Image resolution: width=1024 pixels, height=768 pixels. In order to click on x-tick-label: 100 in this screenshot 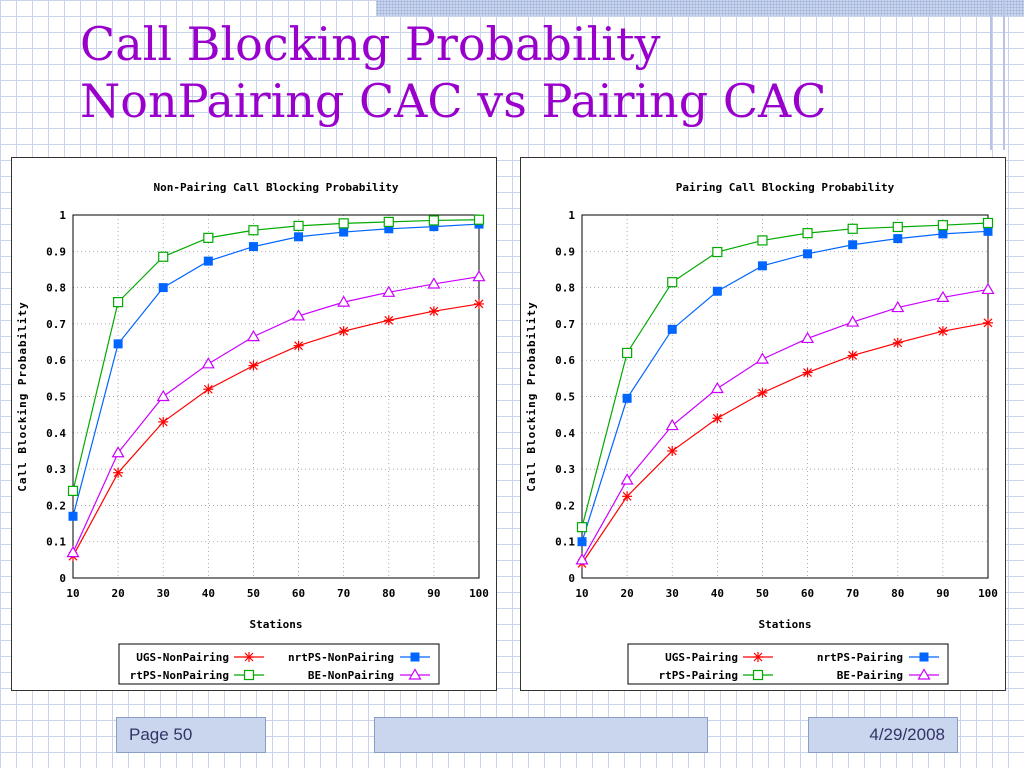, I will do `click(479, 593)`.